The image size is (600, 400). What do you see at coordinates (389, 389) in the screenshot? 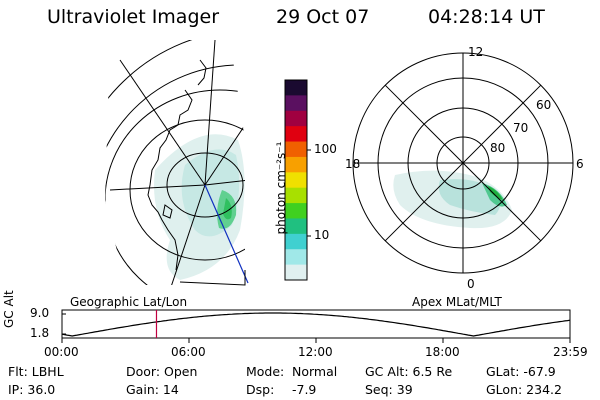
I see `seq-info: Seq: 39` at bounding box center [389, 389].